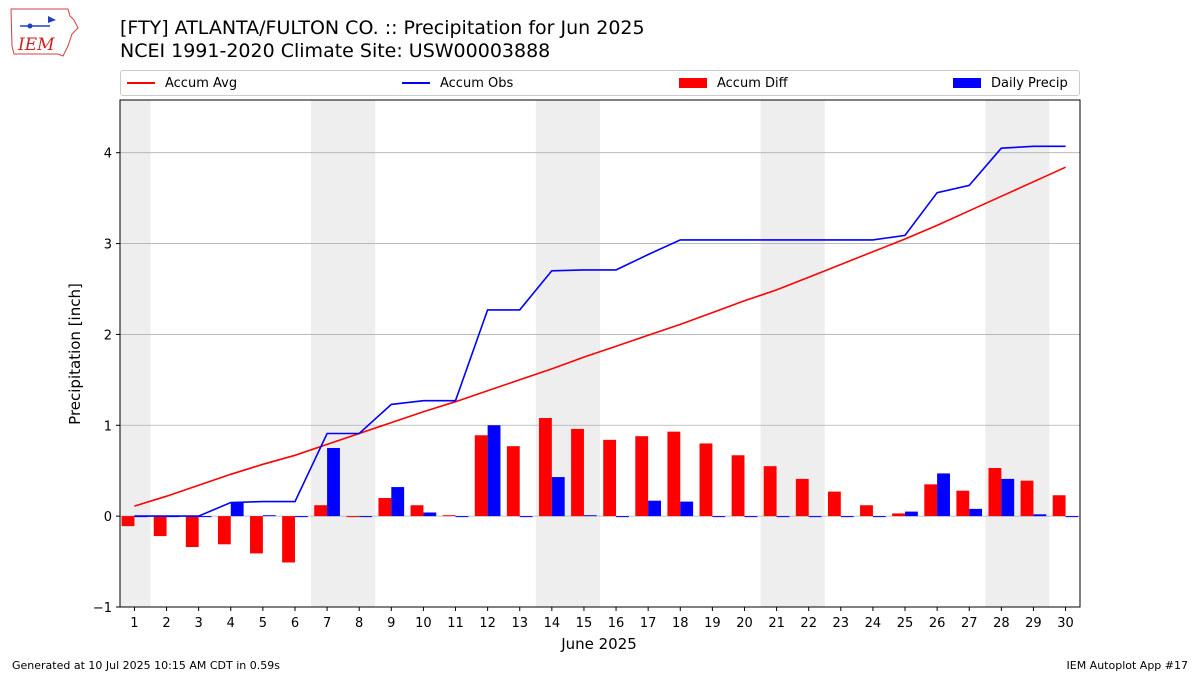 This screenshot has height=675, width=1200. Describe the element at coordinates (905, 623) in the screenshot. I see `x-tick-label: 25` at that location.